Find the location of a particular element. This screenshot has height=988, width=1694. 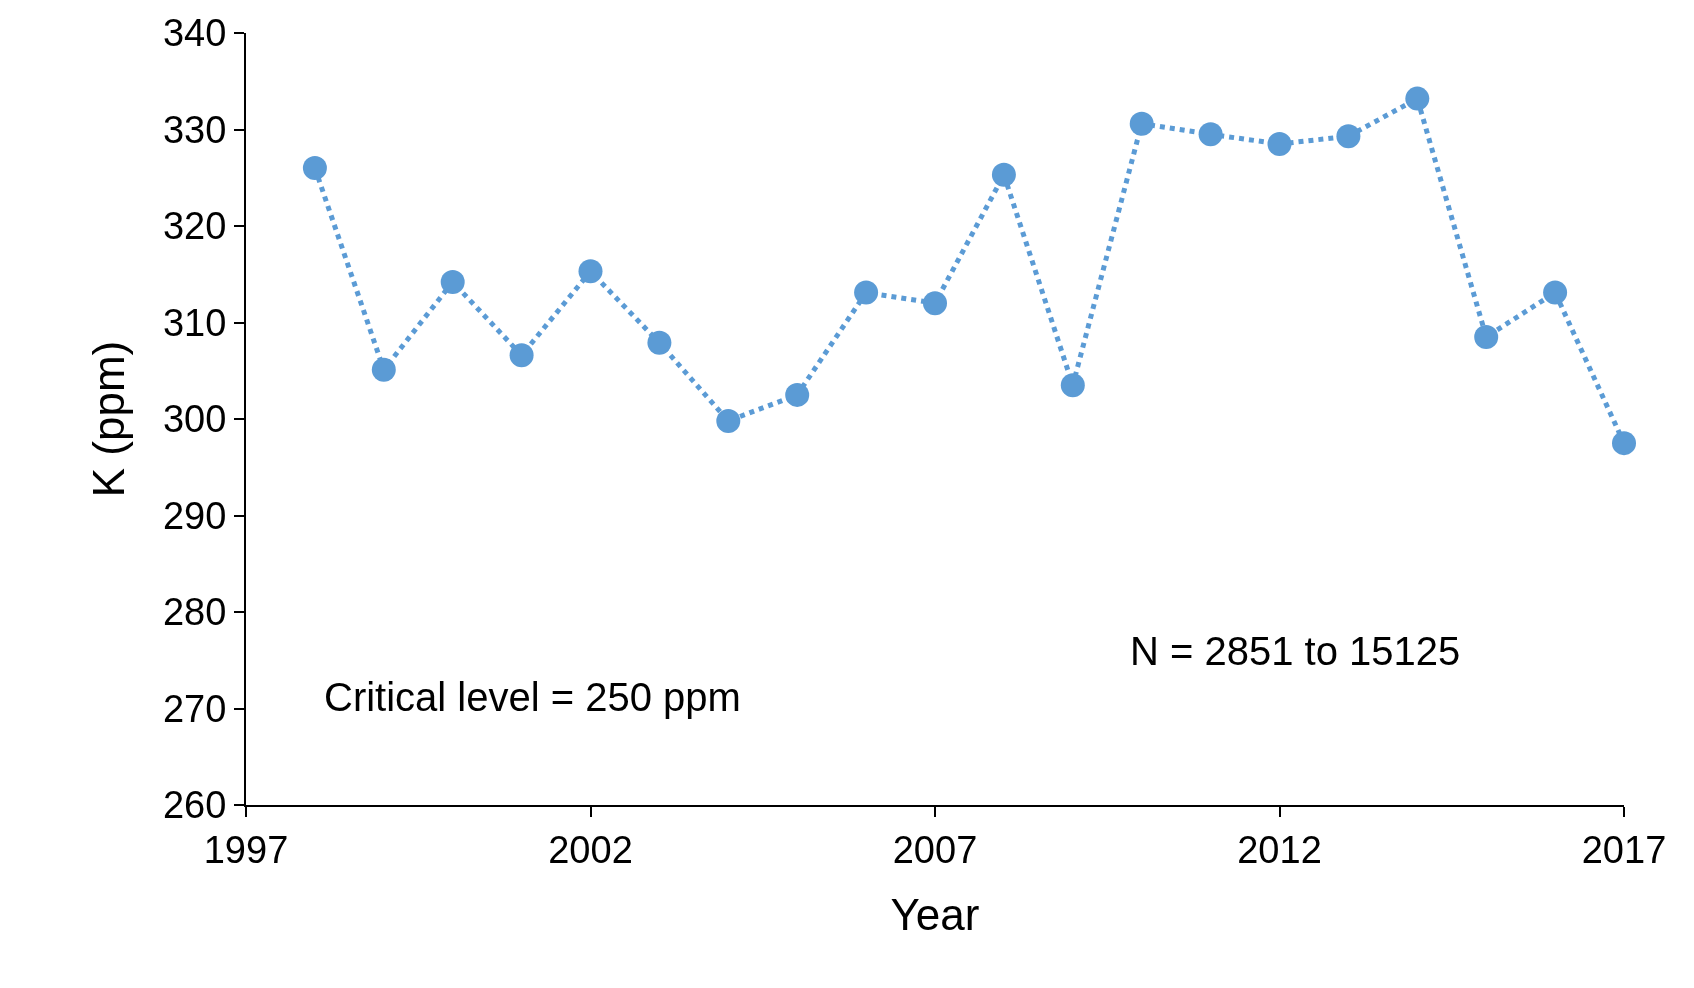

y-tick-label: 270 is located at coordinates (194, 708).